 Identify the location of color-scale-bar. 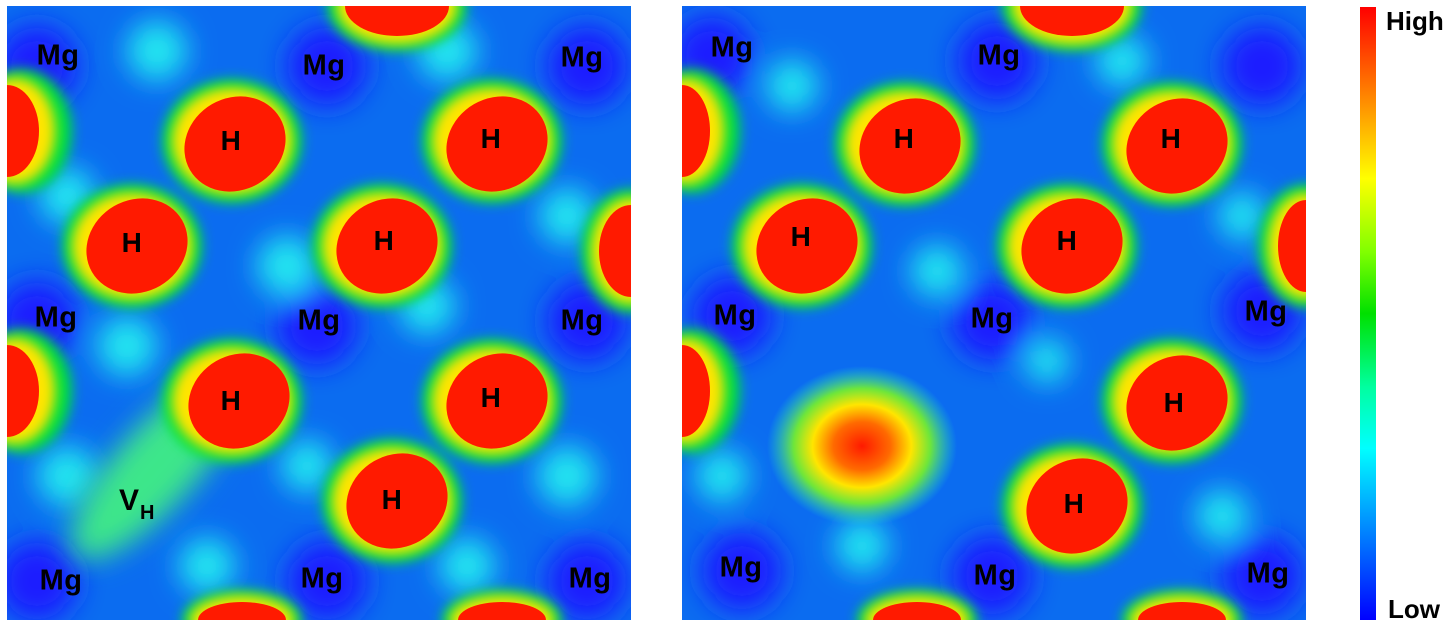
(1368, 313).